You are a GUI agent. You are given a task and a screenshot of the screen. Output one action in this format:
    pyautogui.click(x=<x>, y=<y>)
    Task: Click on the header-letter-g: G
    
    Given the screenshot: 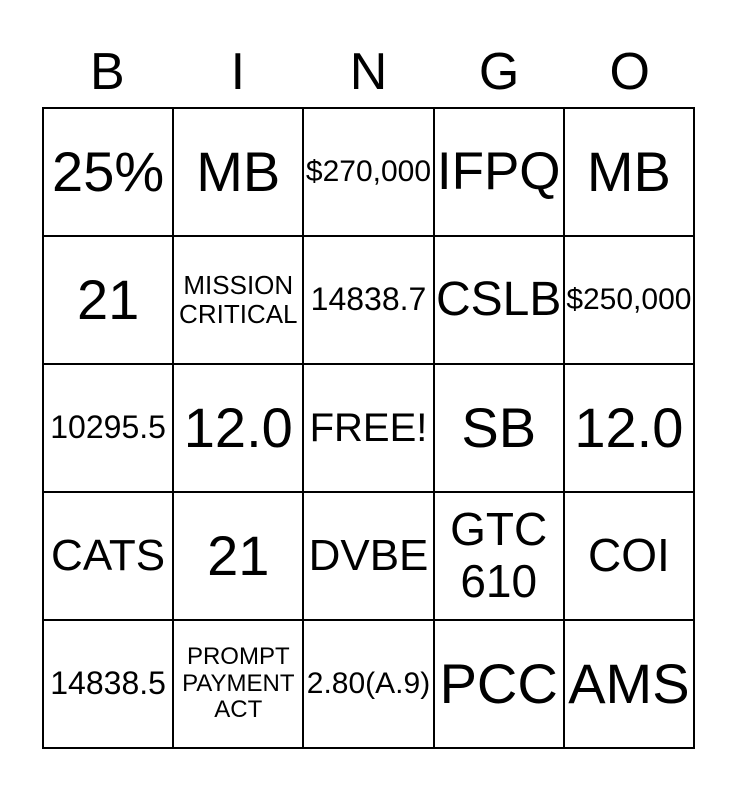 What is the action you would take?
    pyautogui.click(x=499, y=71)
    